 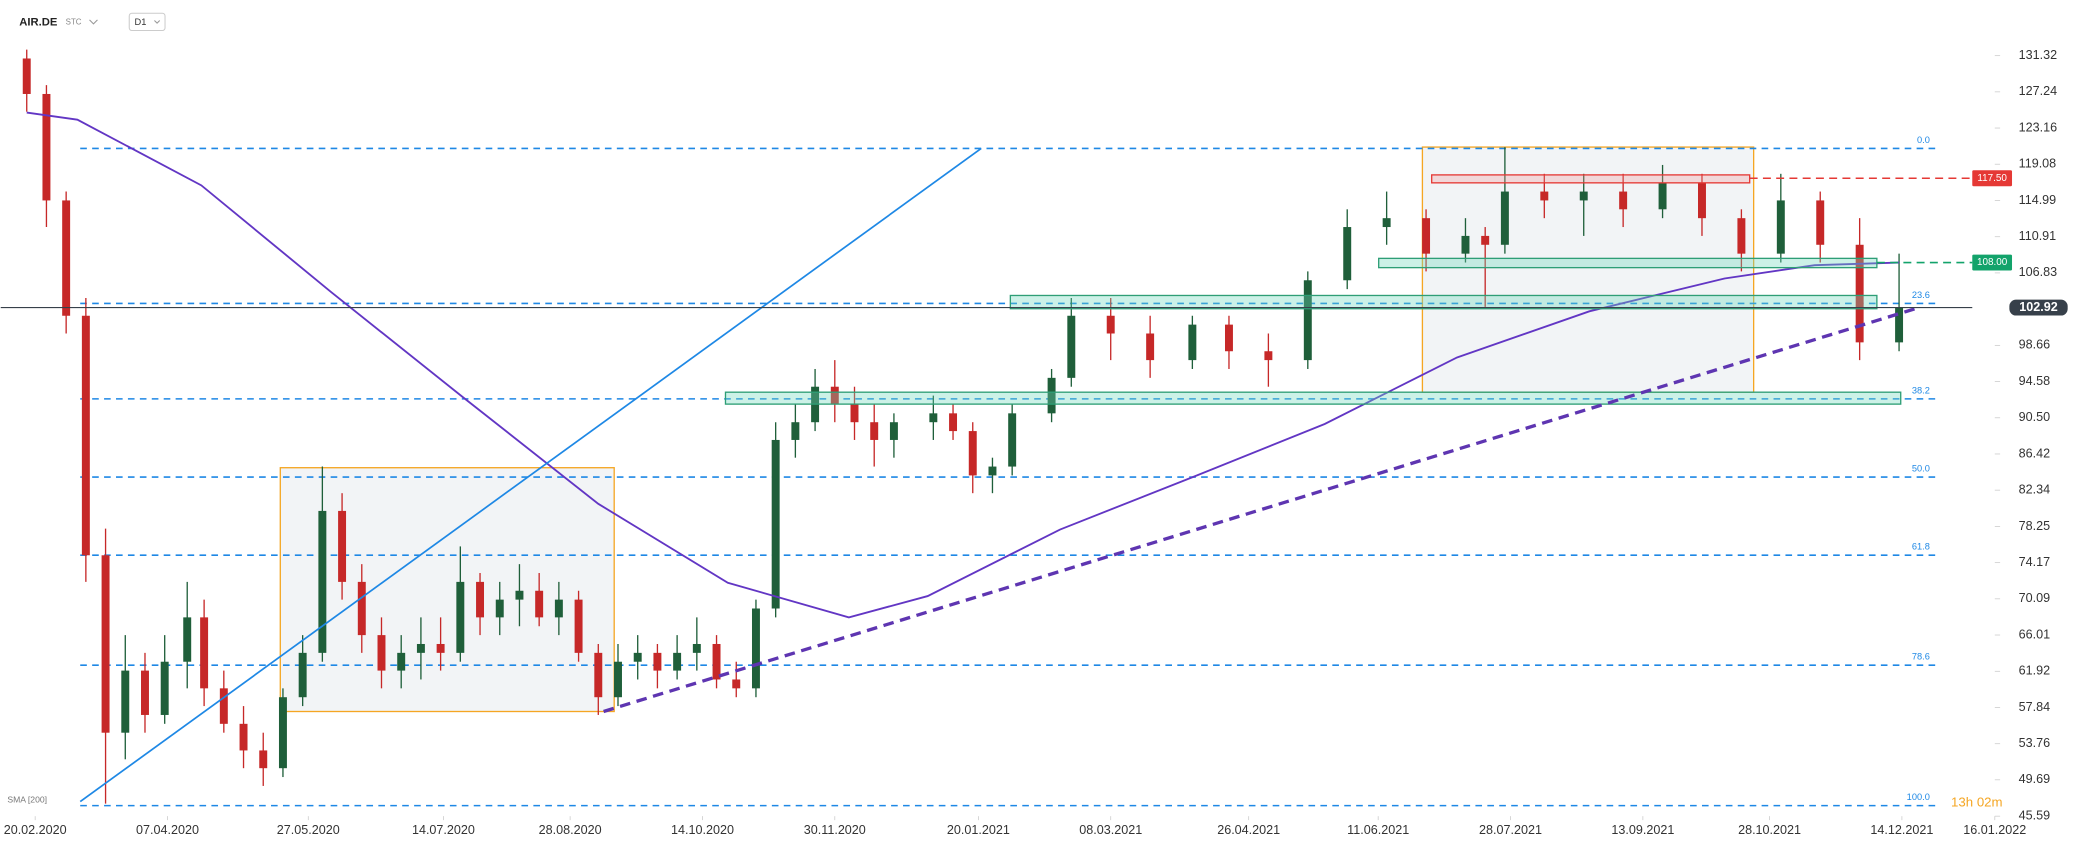 I want to click on interval-box, so click(x=147, y=22).